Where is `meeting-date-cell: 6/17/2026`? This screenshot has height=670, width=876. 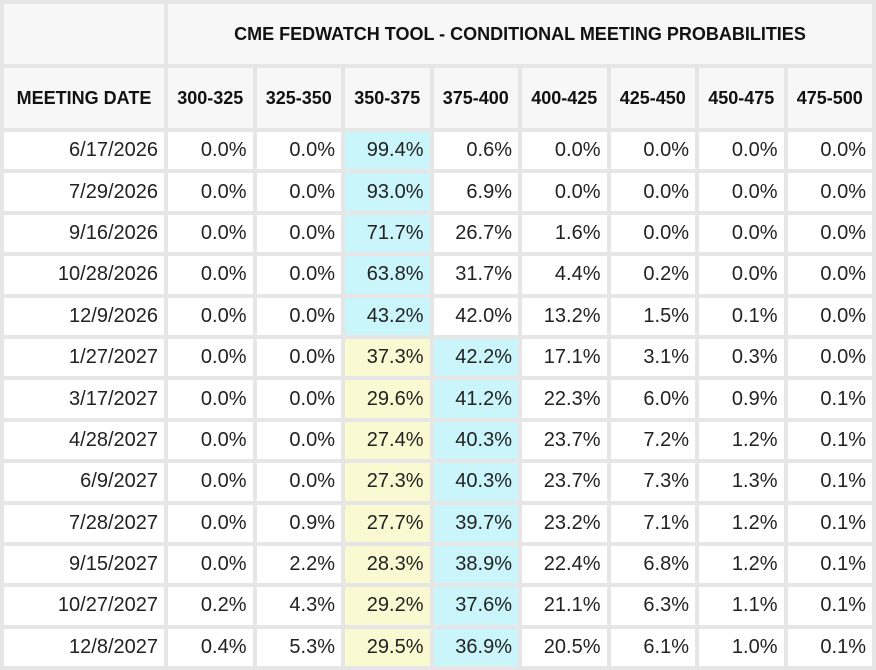
meeting-date-cell: 6/17/2026 is located at coordinates (84, 151).